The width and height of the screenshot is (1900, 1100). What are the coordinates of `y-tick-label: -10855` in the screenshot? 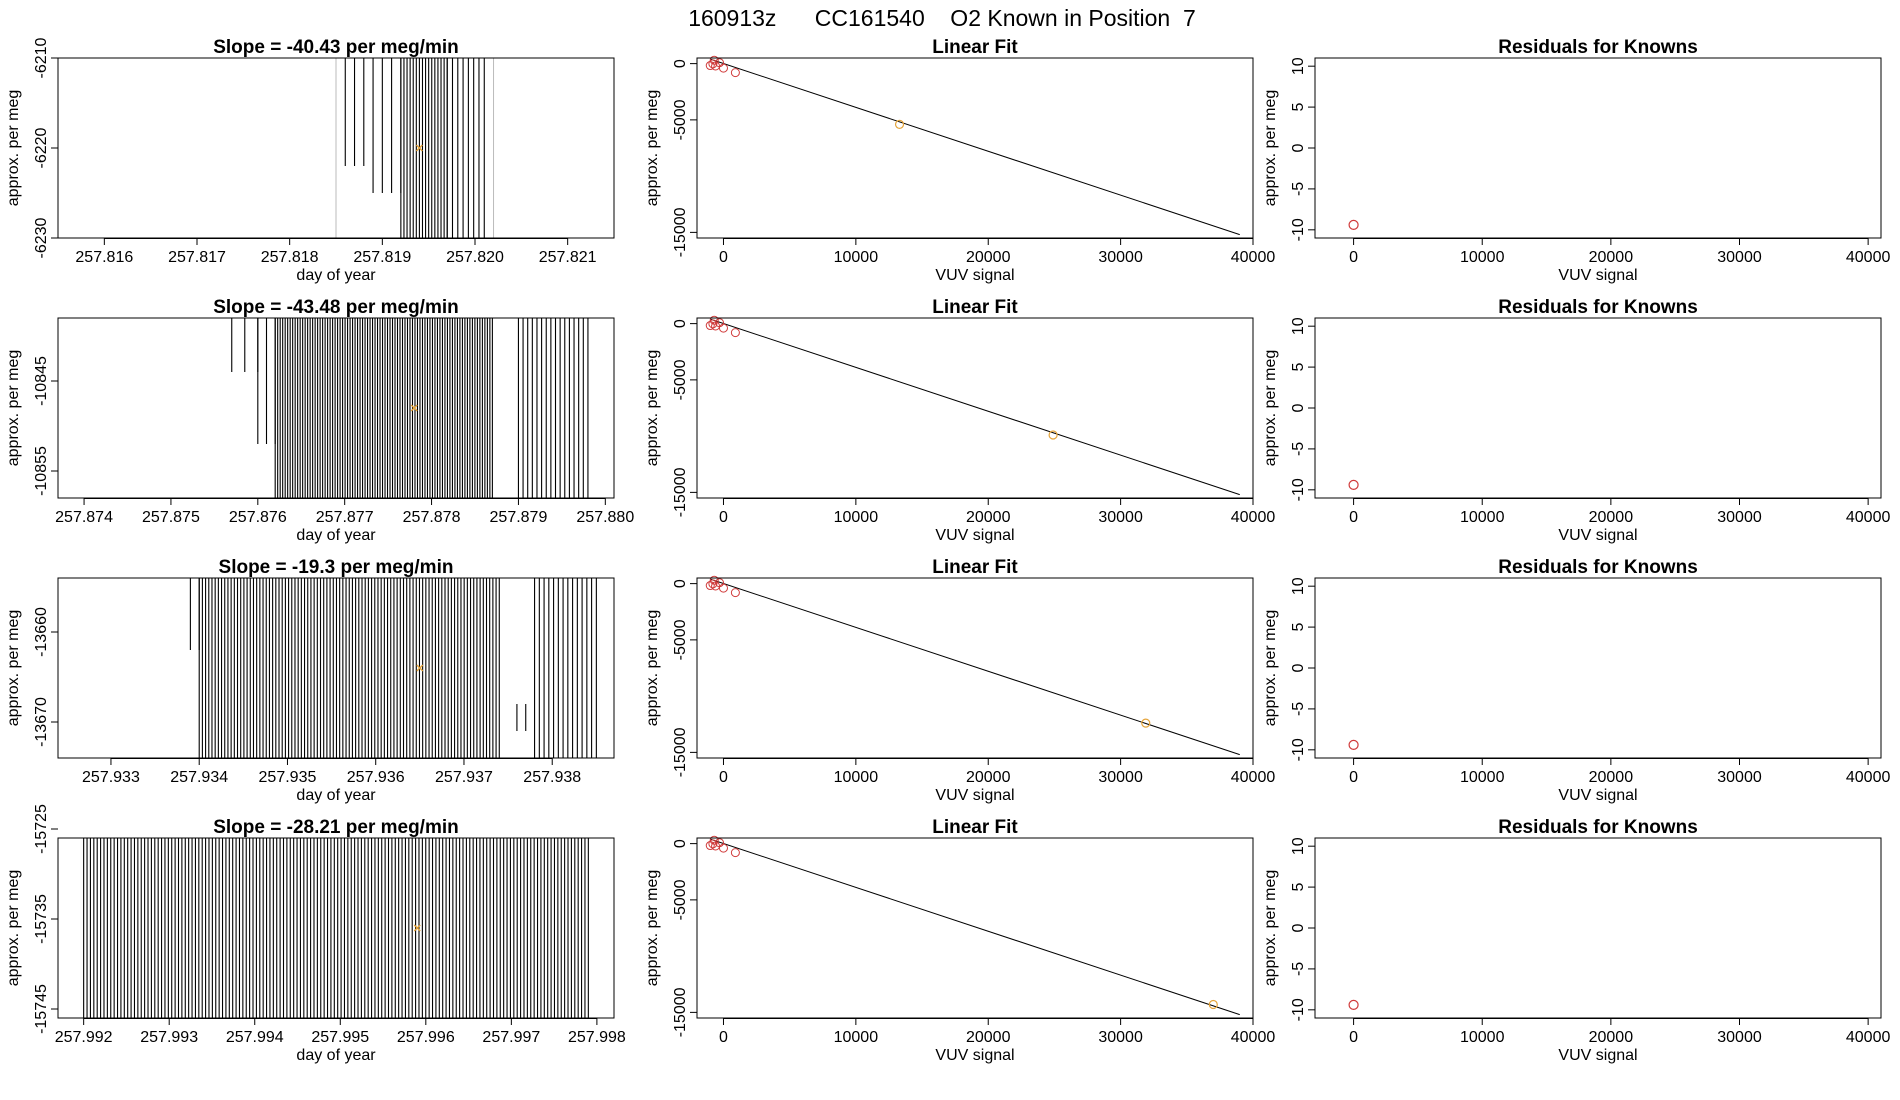 It's located at (41, 471).